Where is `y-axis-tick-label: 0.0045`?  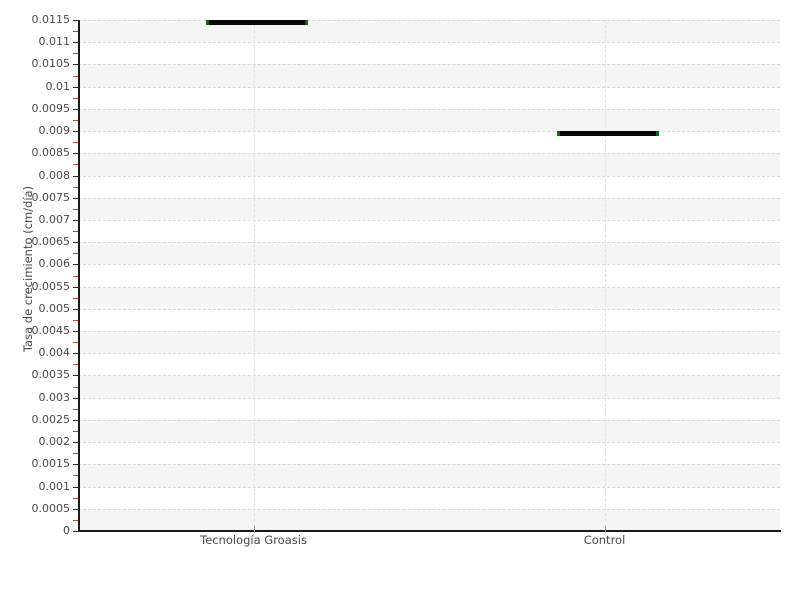 y-axis-tick-label: 0.0045 is located at coordinates (51, 331).